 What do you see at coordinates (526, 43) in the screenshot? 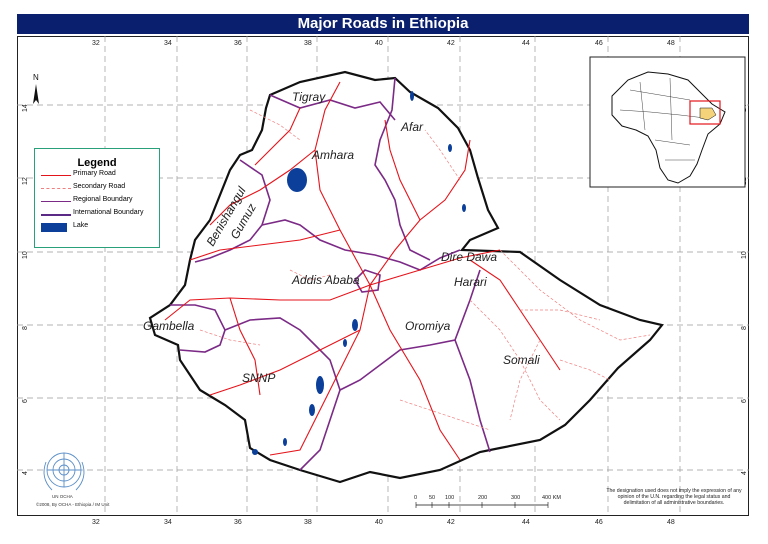
I see `lon-tick-44: 44` at bounding box center [526, 43].